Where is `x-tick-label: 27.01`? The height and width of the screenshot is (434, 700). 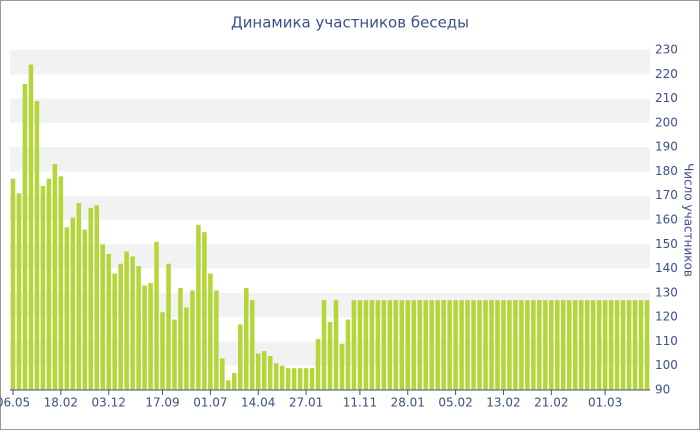
x-tick-label: 27.01 is located at coordinates (306, 403).